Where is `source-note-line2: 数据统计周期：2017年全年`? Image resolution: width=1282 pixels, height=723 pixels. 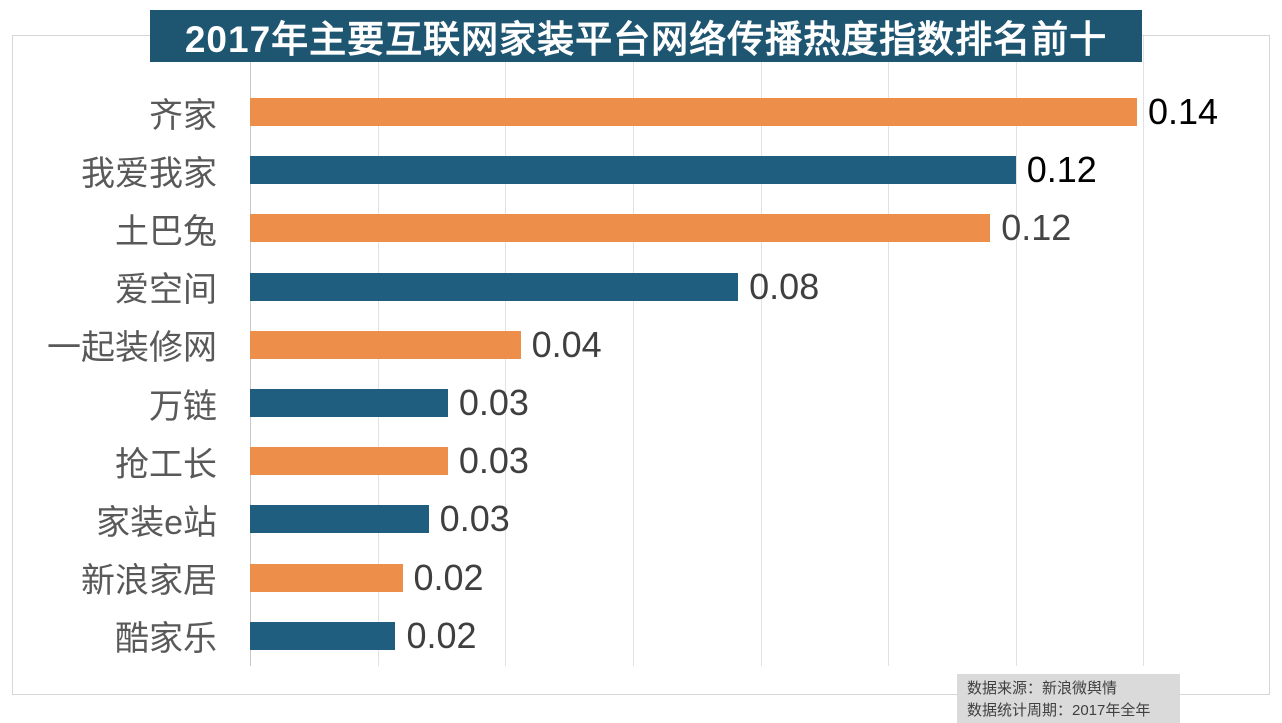 source-note-line2: 数据统计周期：2017年全年 is located at coordinates (1059, 710).